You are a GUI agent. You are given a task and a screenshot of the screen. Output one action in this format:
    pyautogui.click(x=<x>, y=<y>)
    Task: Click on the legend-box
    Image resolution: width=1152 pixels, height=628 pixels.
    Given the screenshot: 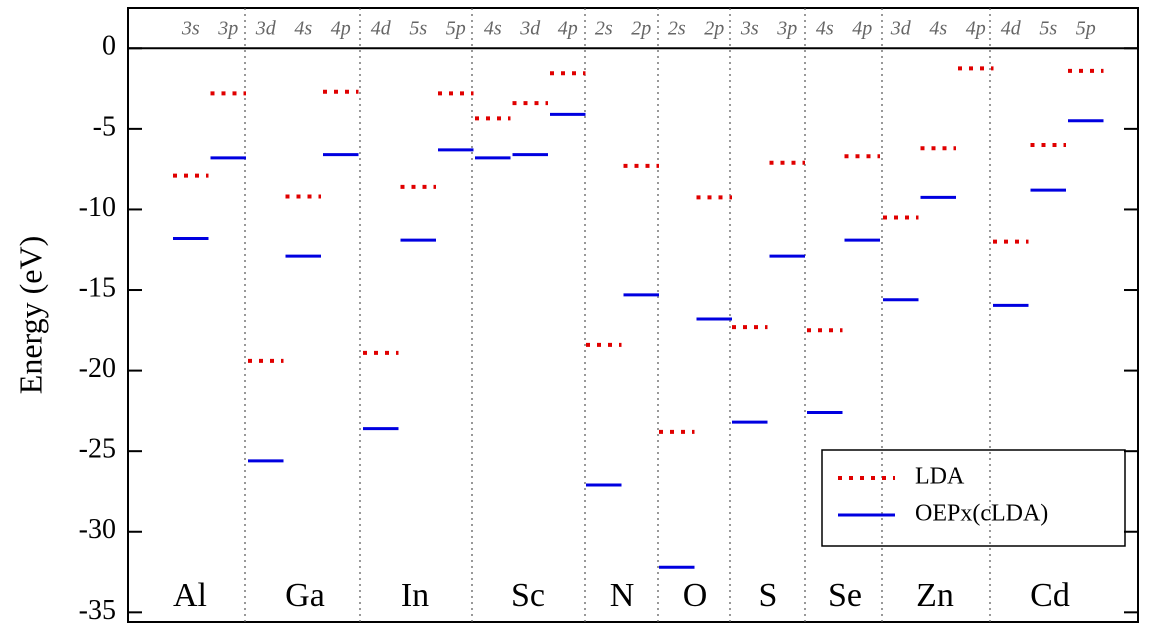 What is the action you would take?
    pyautogui.click(x=973, y=498)
    